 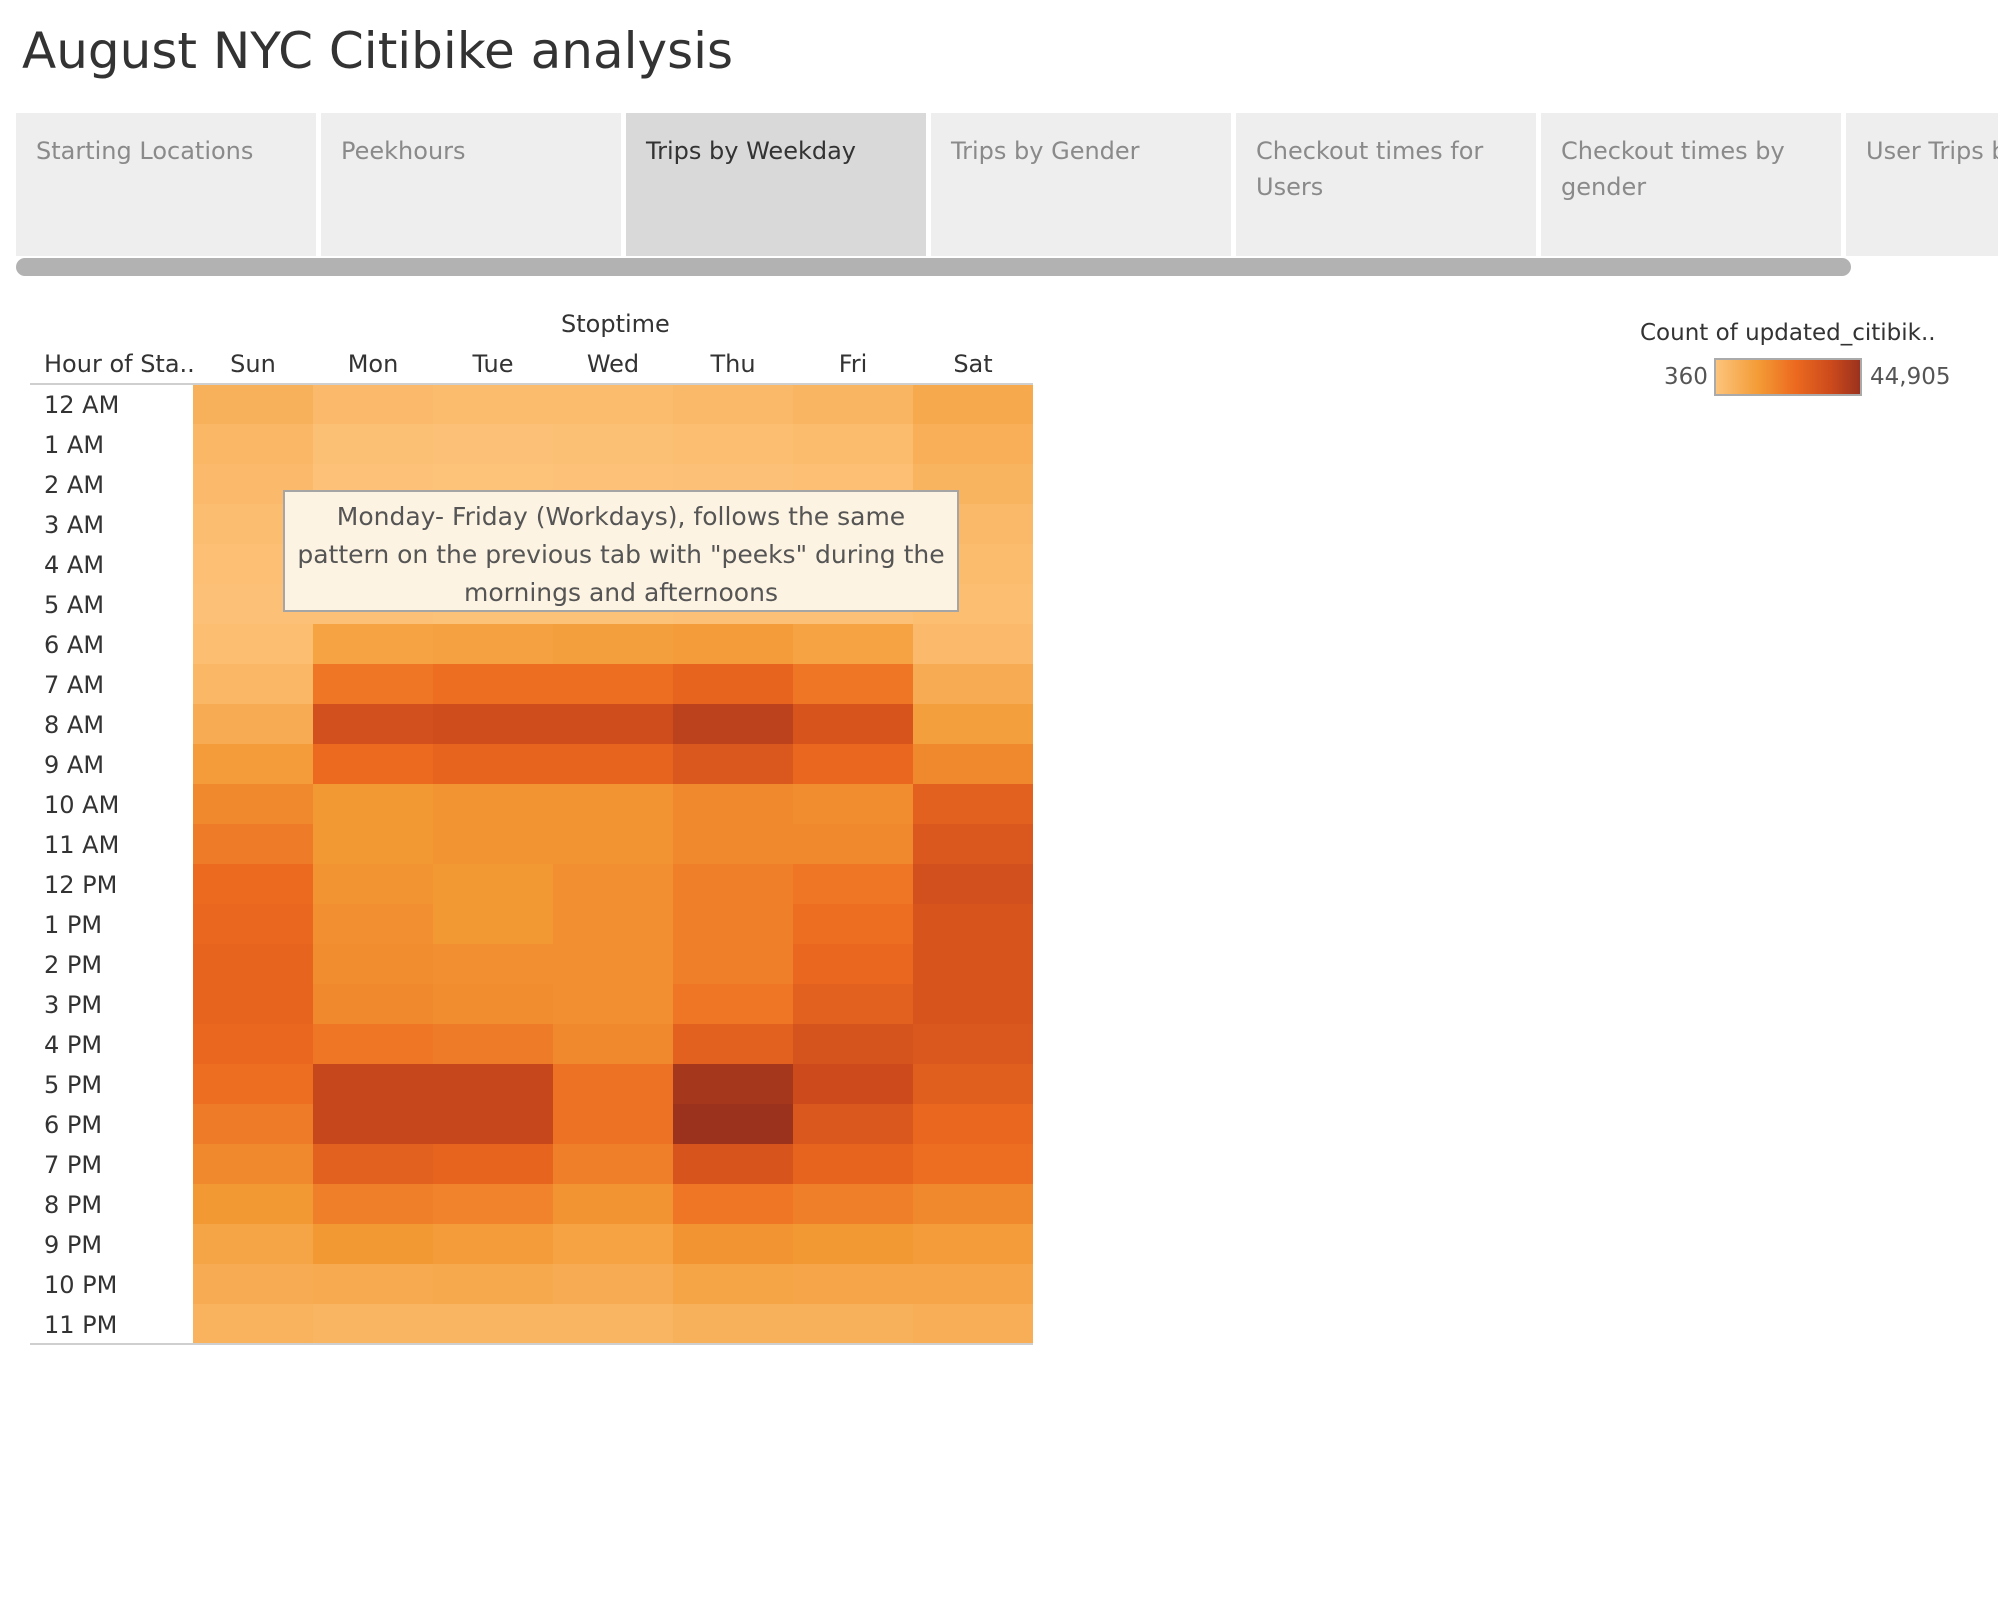 I want to click on tab-checkout-times-by-gender: Checkout times by gender, so click(x=1691, y=184).